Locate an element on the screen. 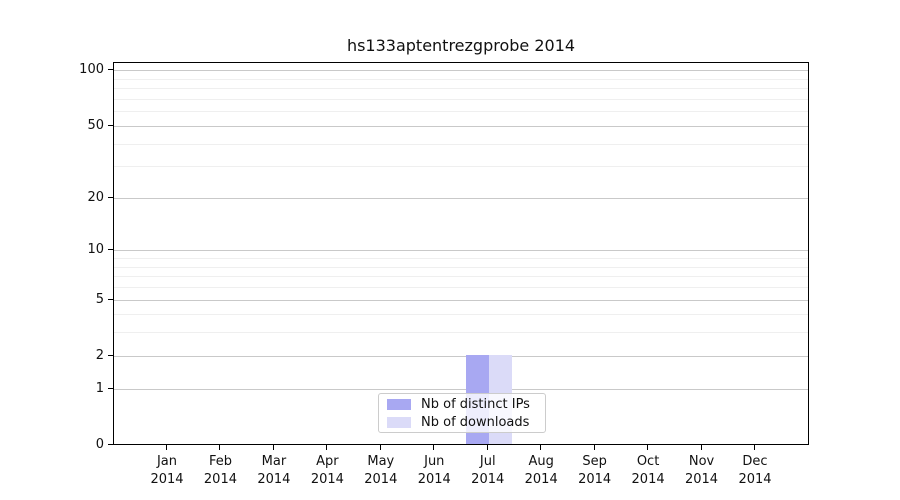 The height and width of the screenshot is (500, 900). x-tick-month: Sep is located at coordinates (594, 461).